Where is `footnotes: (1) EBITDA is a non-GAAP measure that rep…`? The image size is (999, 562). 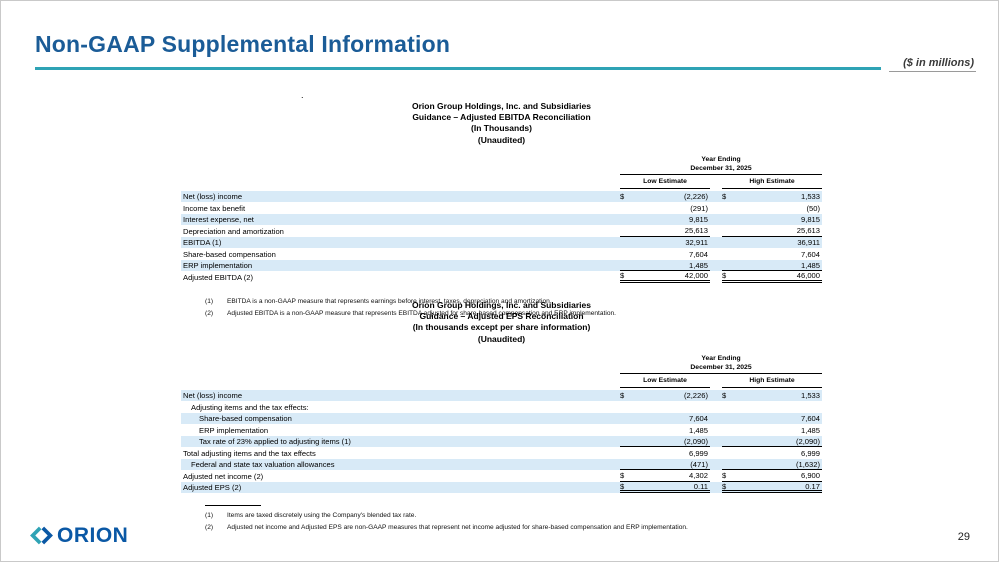 footnotes: (1) EBITDA is a non-GAAP measure that rep… is located at coordinates (501, 308).